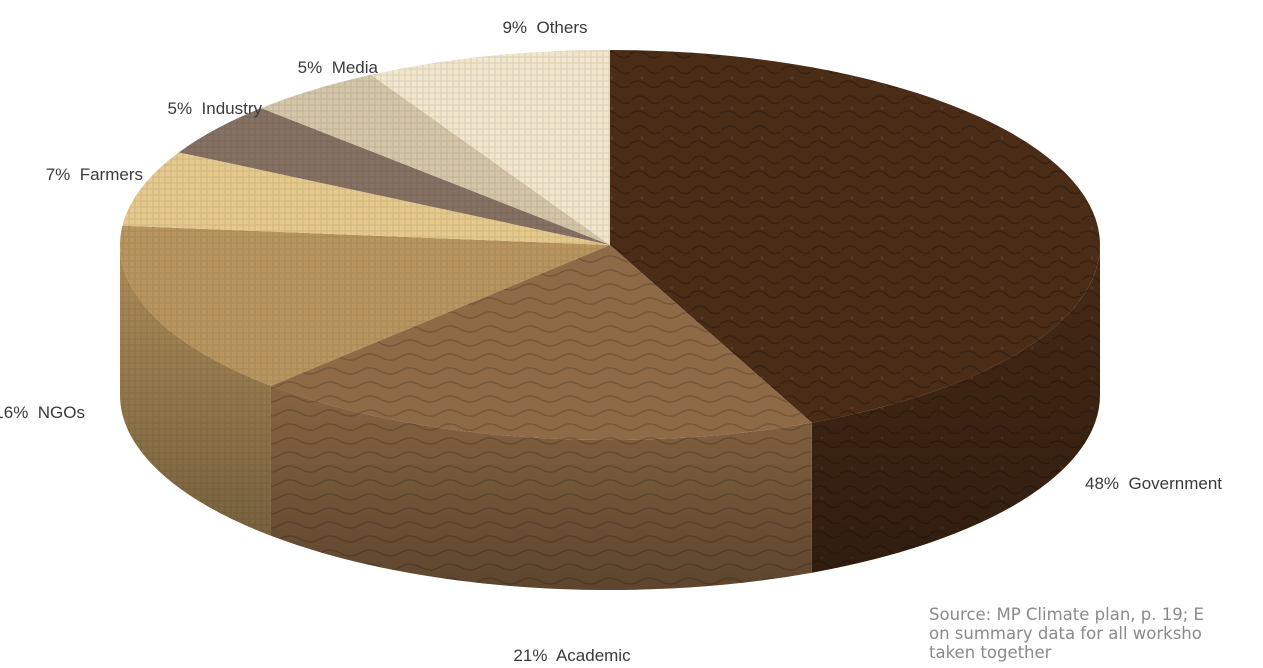  What do you see at coordinates (990, 652) in the screenshot?
I see `source-note-line3: taken together` at bounding box center [990, 652].